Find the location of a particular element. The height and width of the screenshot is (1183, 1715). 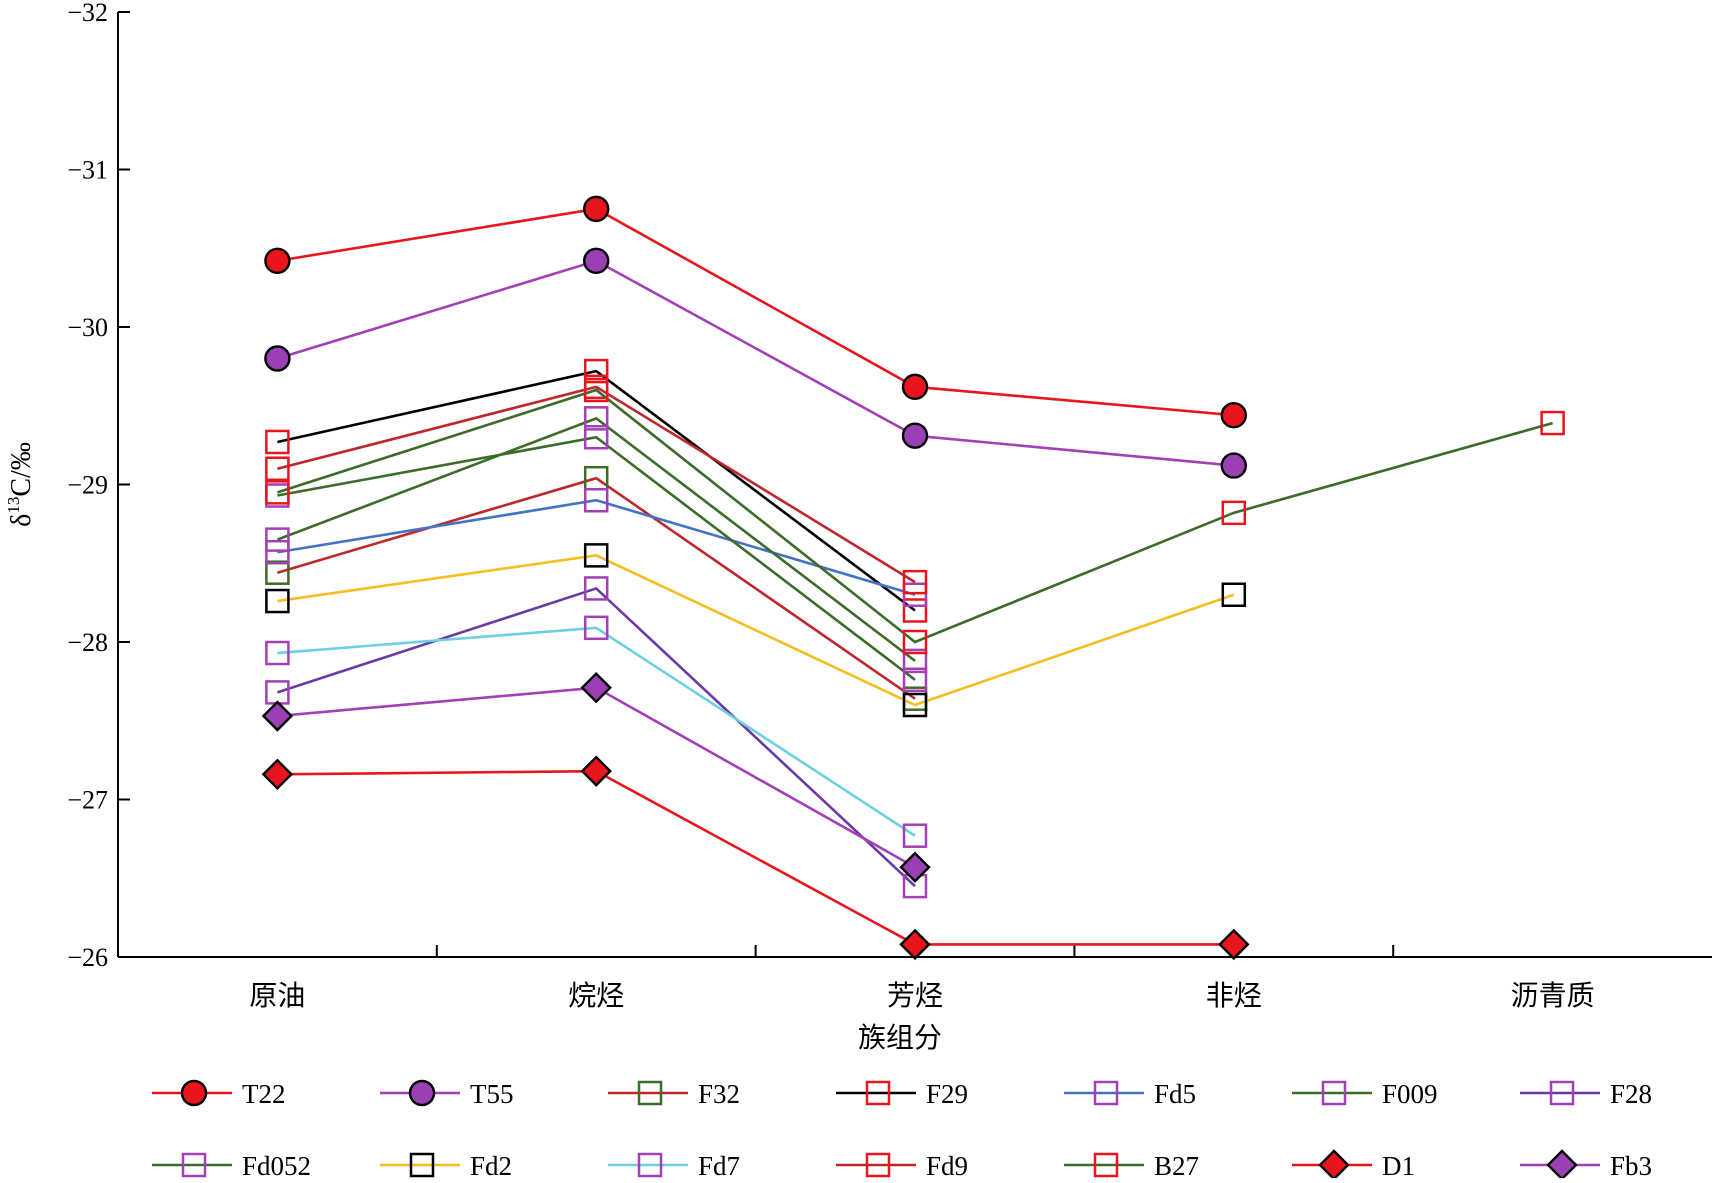

legend-label: T55 is located at coordinates (492, 1094).